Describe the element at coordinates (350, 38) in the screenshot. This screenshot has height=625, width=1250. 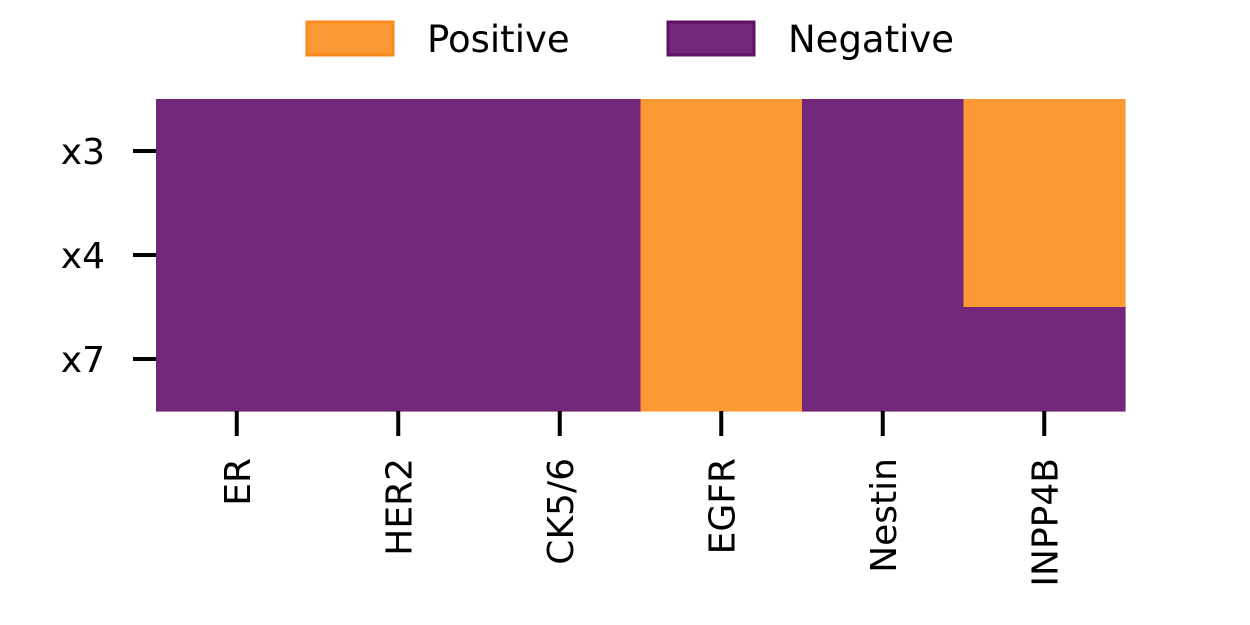
I see `legend-swatch-positive` at that location.